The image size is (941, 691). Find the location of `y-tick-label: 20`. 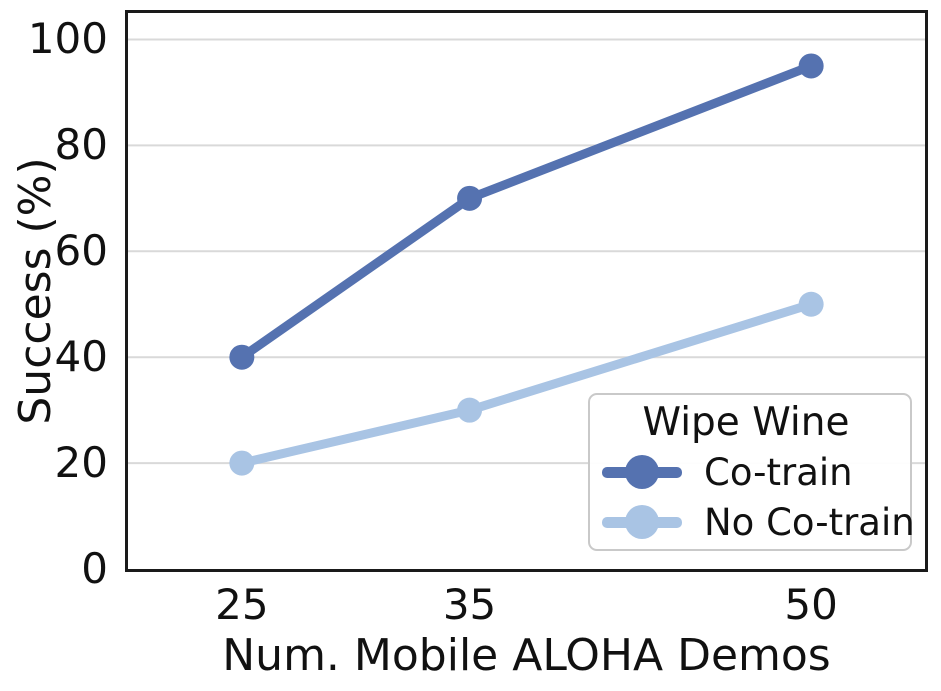

y-tick-label: 20 is located at coordinates (81, 463).